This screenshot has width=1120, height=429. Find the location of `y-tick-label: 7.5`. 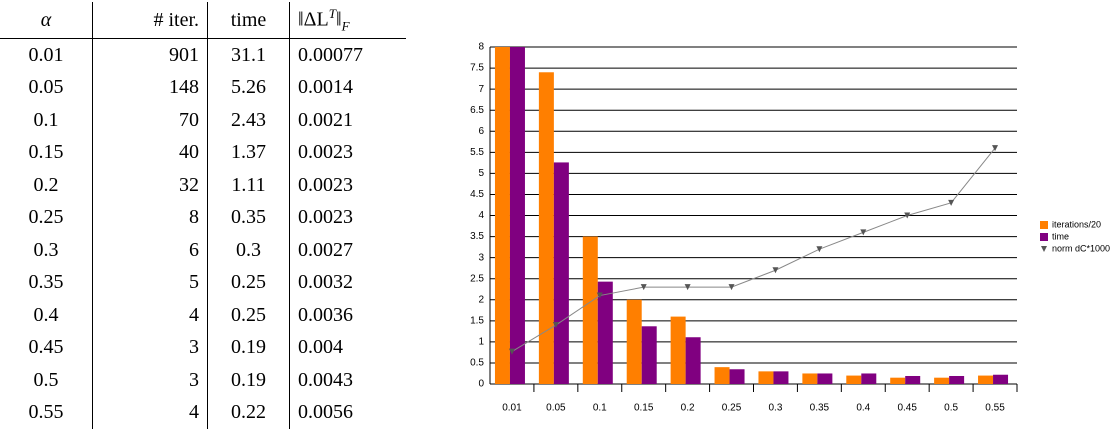

y-tick-label: 7.5 is located at coordinates (477, 68).